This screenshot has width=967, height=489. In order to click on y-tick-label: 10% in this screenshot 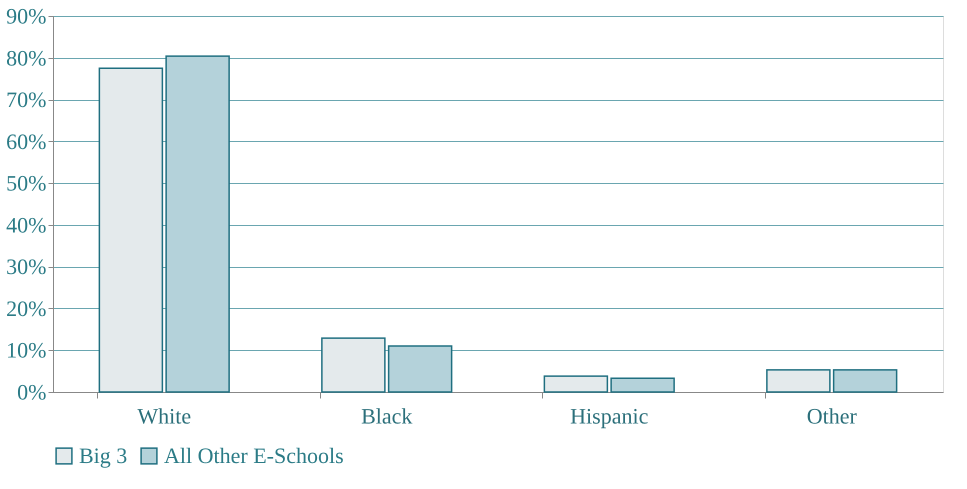, I will do `click(26, 350)`.